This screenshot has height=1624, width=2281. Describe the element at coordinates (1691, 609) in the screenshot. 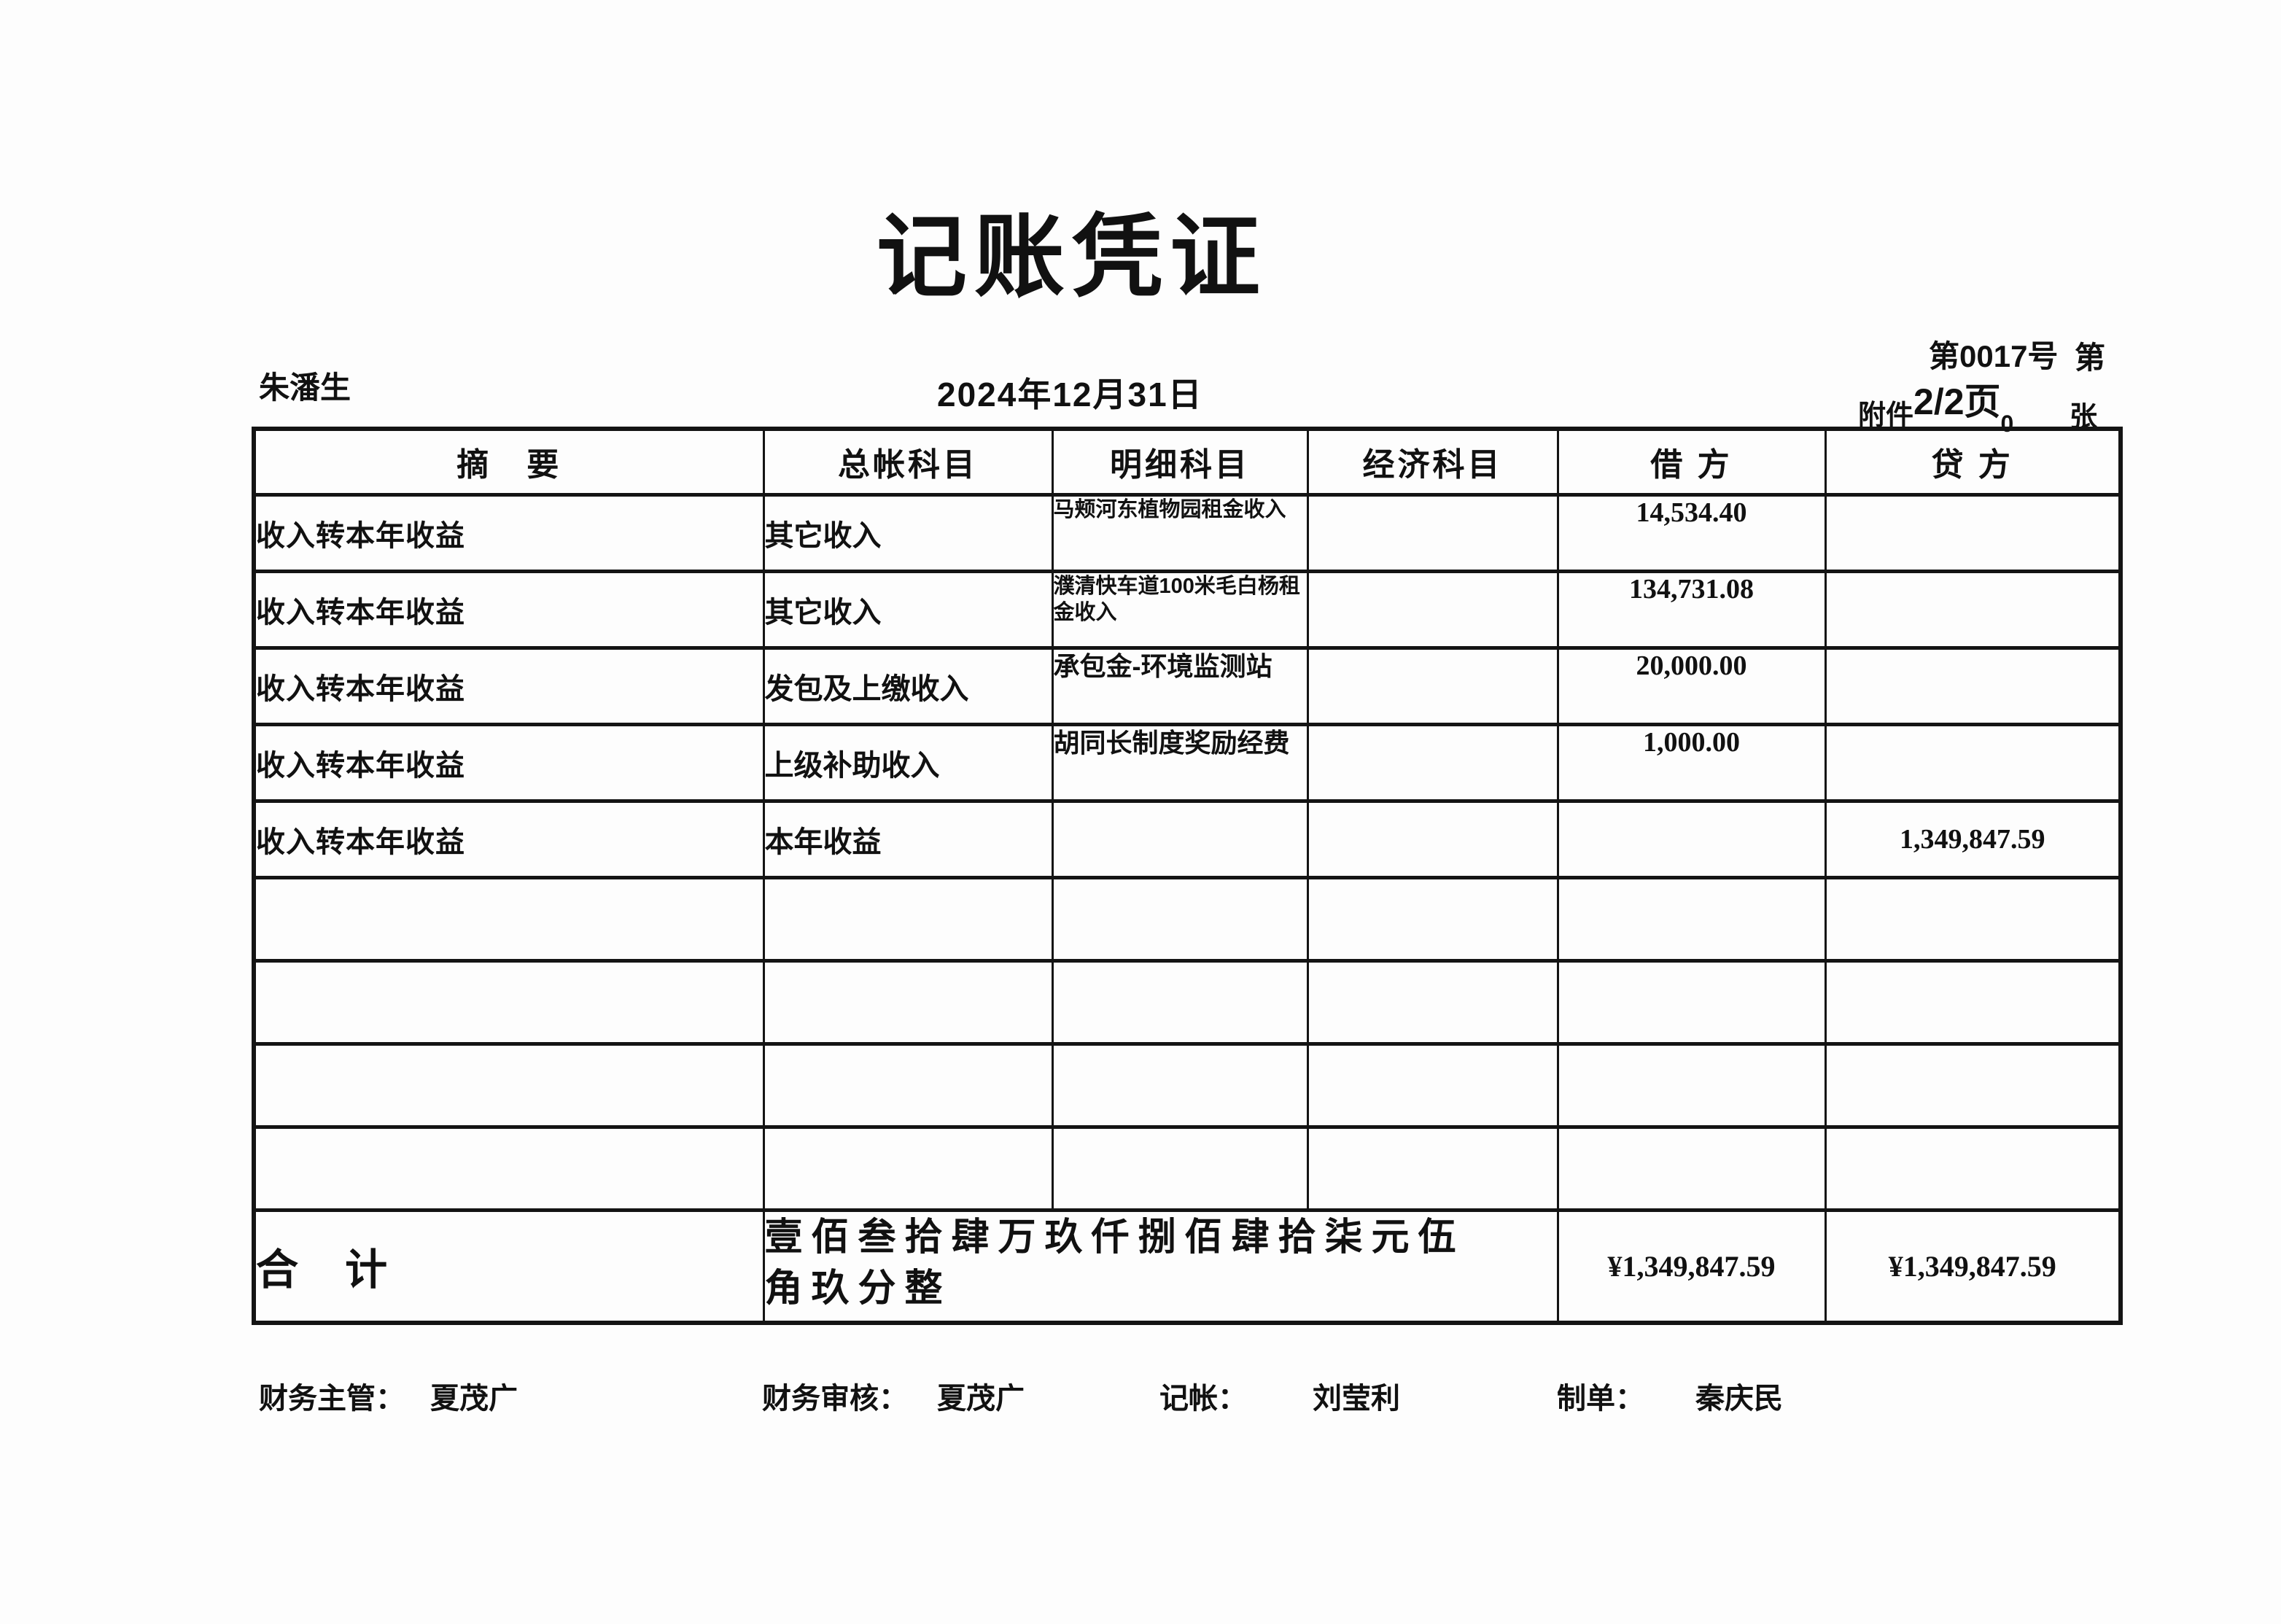

I see `cell-debit: 134,731.08` at that location.